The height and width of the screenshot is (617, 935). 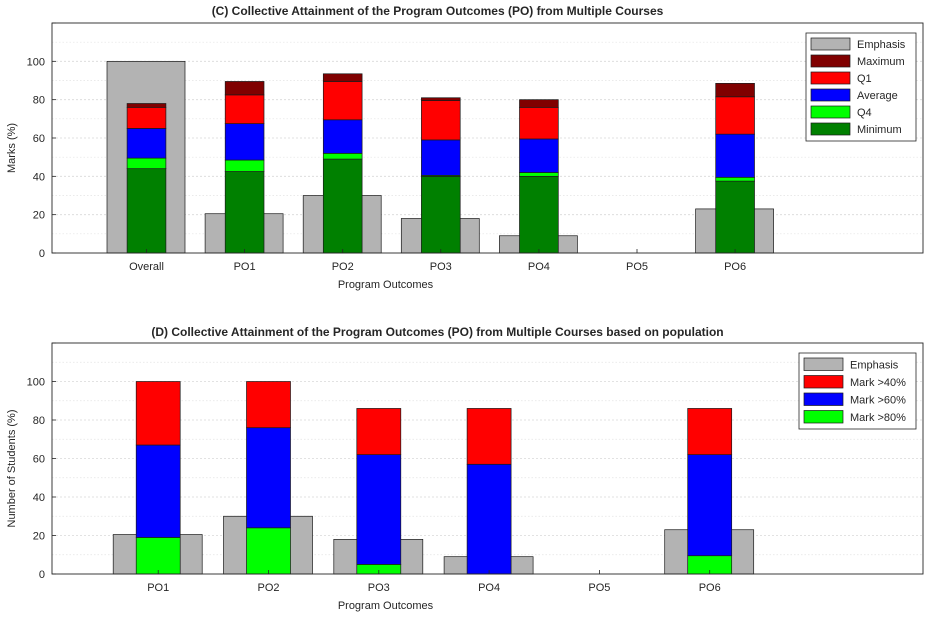 I want to click on bar-q1-po4, so click(x=539, y=123).